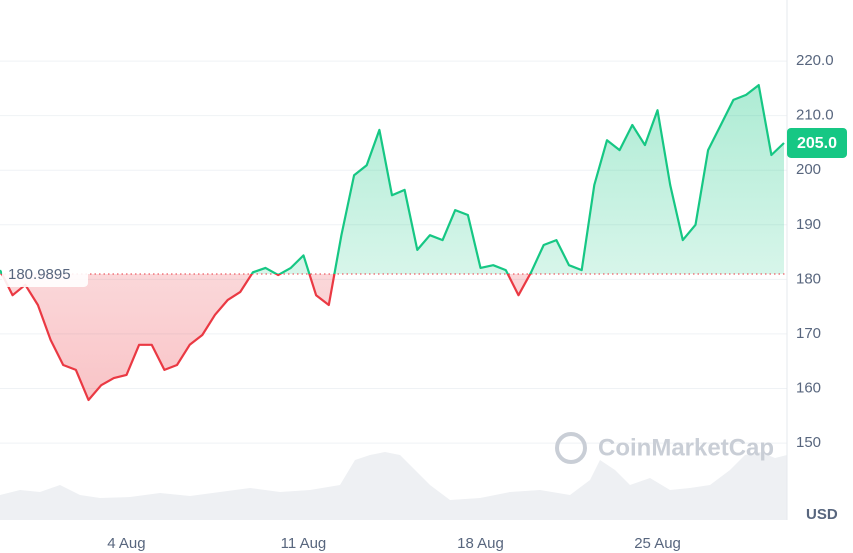  Describe the element at coordinates (815, 60) in the screenshot. I see `y-tick-label: 220.0` at that location.